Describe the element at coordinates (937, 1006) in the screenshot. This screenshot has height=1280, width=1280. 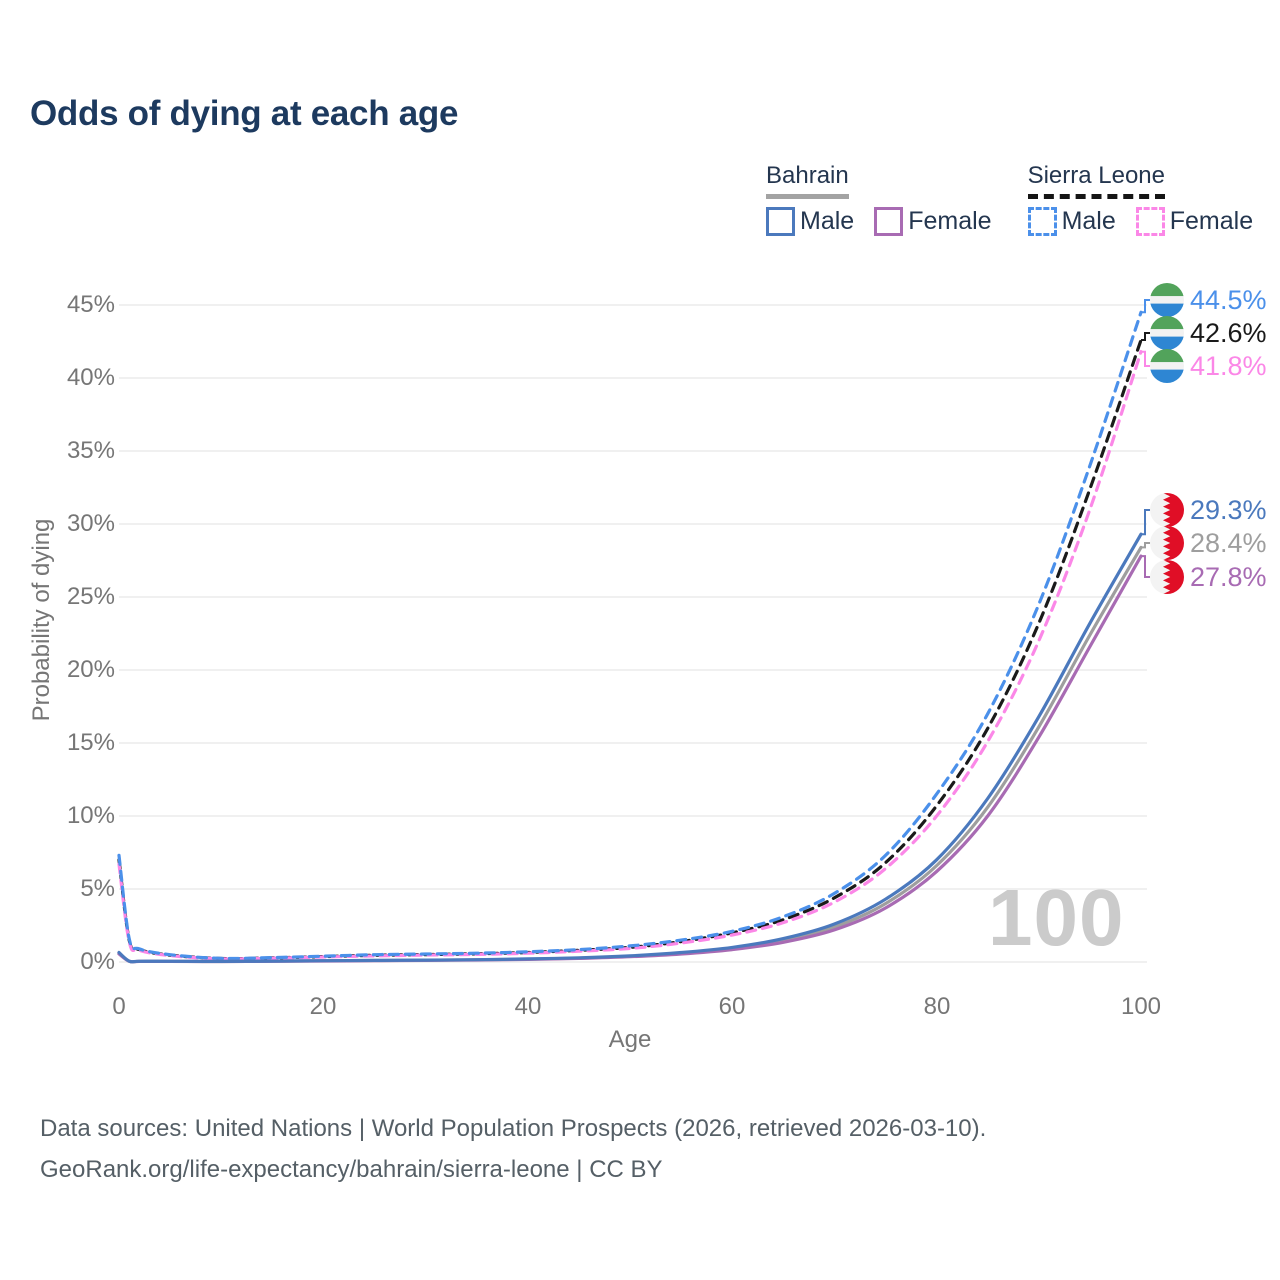
I see `x-tick-label: 80` at that location.